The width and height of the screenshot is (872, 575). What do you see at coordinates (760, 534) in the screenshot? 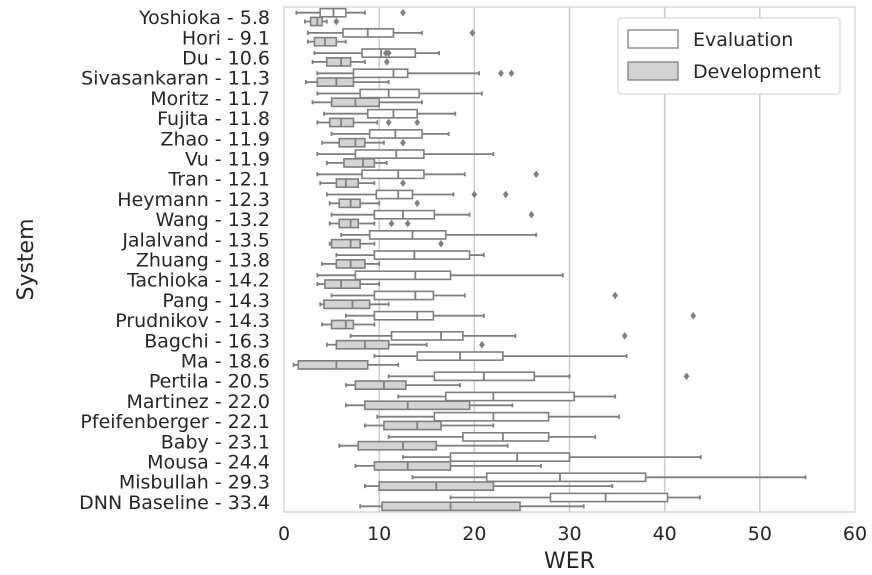
I see `x-tick-label: 50` at bounding box center [760, 534].